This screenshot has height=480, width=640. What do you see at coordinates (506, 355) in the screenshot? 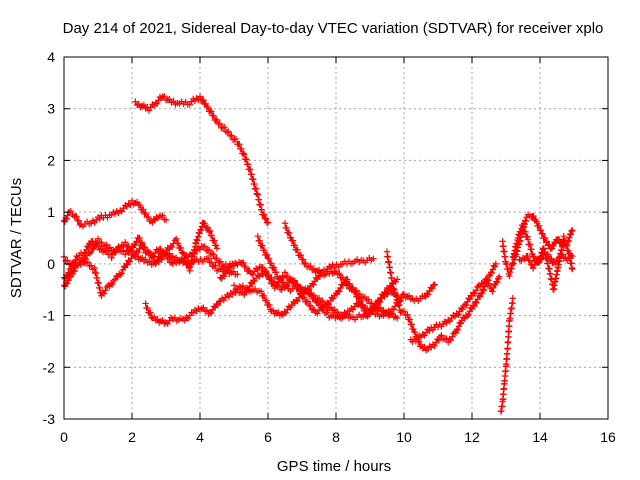
I see `series-arc-night-drop` at bounding box center [506, 355].